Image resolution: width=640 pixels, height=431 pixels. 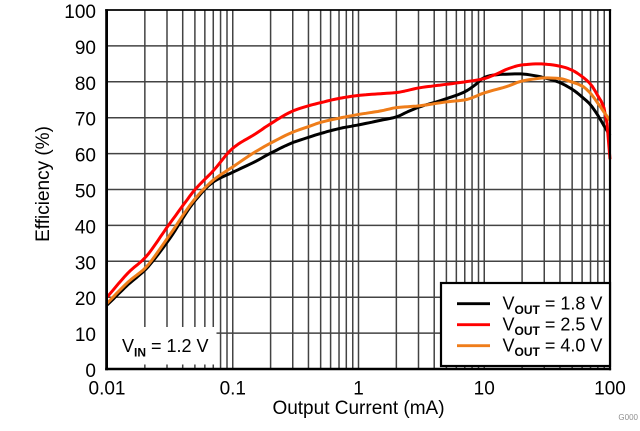 What do you see at coordinates (43, 184) in the screenshot?
I see `svg-text: Efficiency (%)` at bounding box center [43, 184].